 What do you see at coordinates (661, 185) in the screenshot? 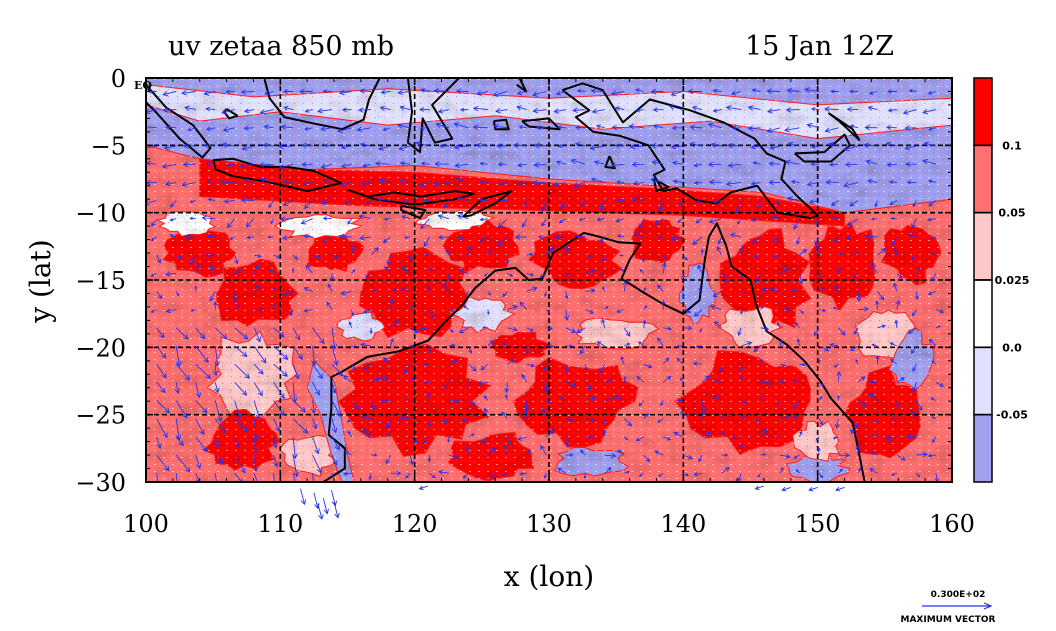
I see `coastline-dolak` at bounding box center [661, 185].